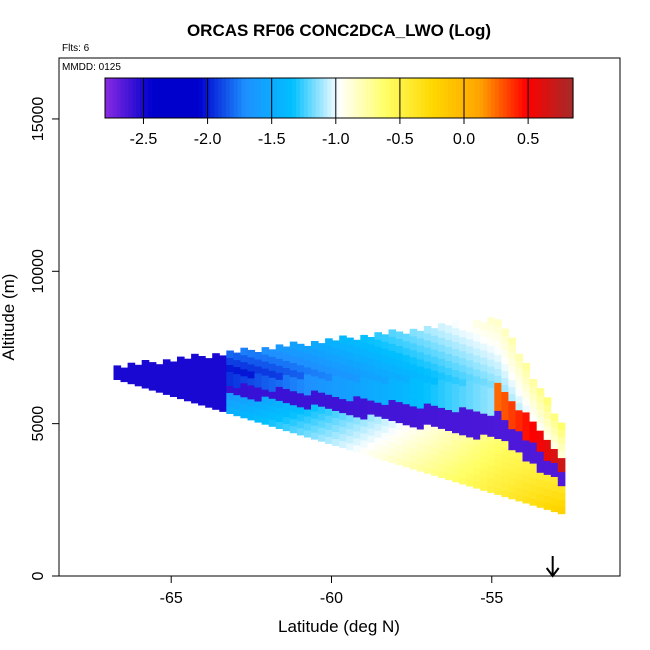 The width and height of the screenshot is (650, 650). I want to click on colorbar-frame, so click(339, 98).